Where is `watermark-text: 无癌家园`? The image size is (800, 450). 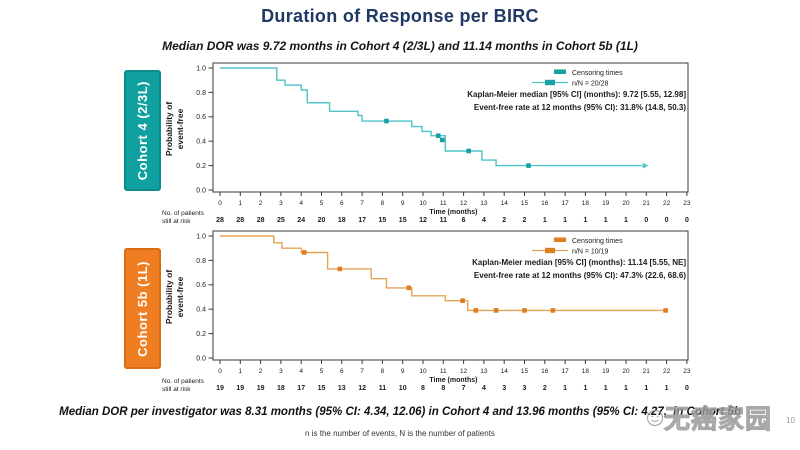 watermark-text: 无癌家园 is located at coordinates (718, 419).